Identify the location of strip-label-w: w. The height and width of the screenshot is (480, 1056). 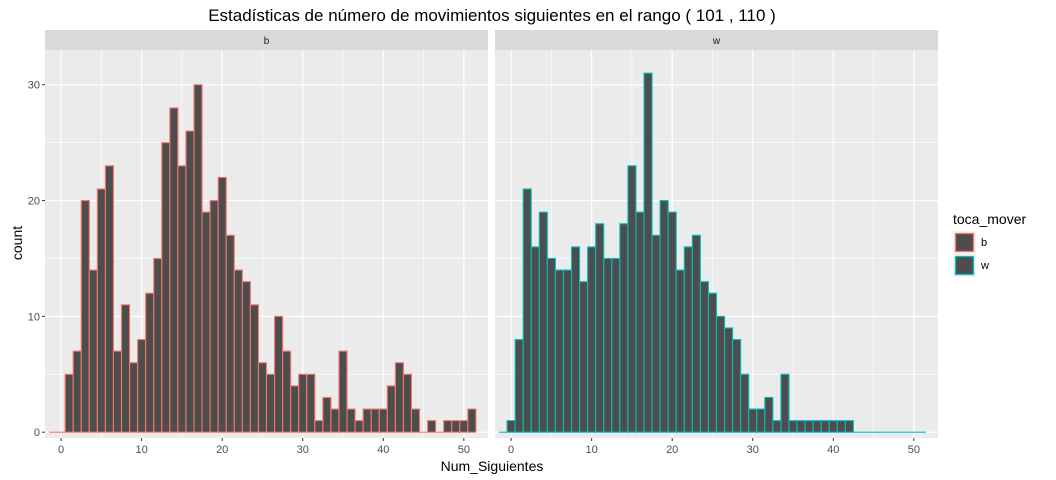
(716, 41).